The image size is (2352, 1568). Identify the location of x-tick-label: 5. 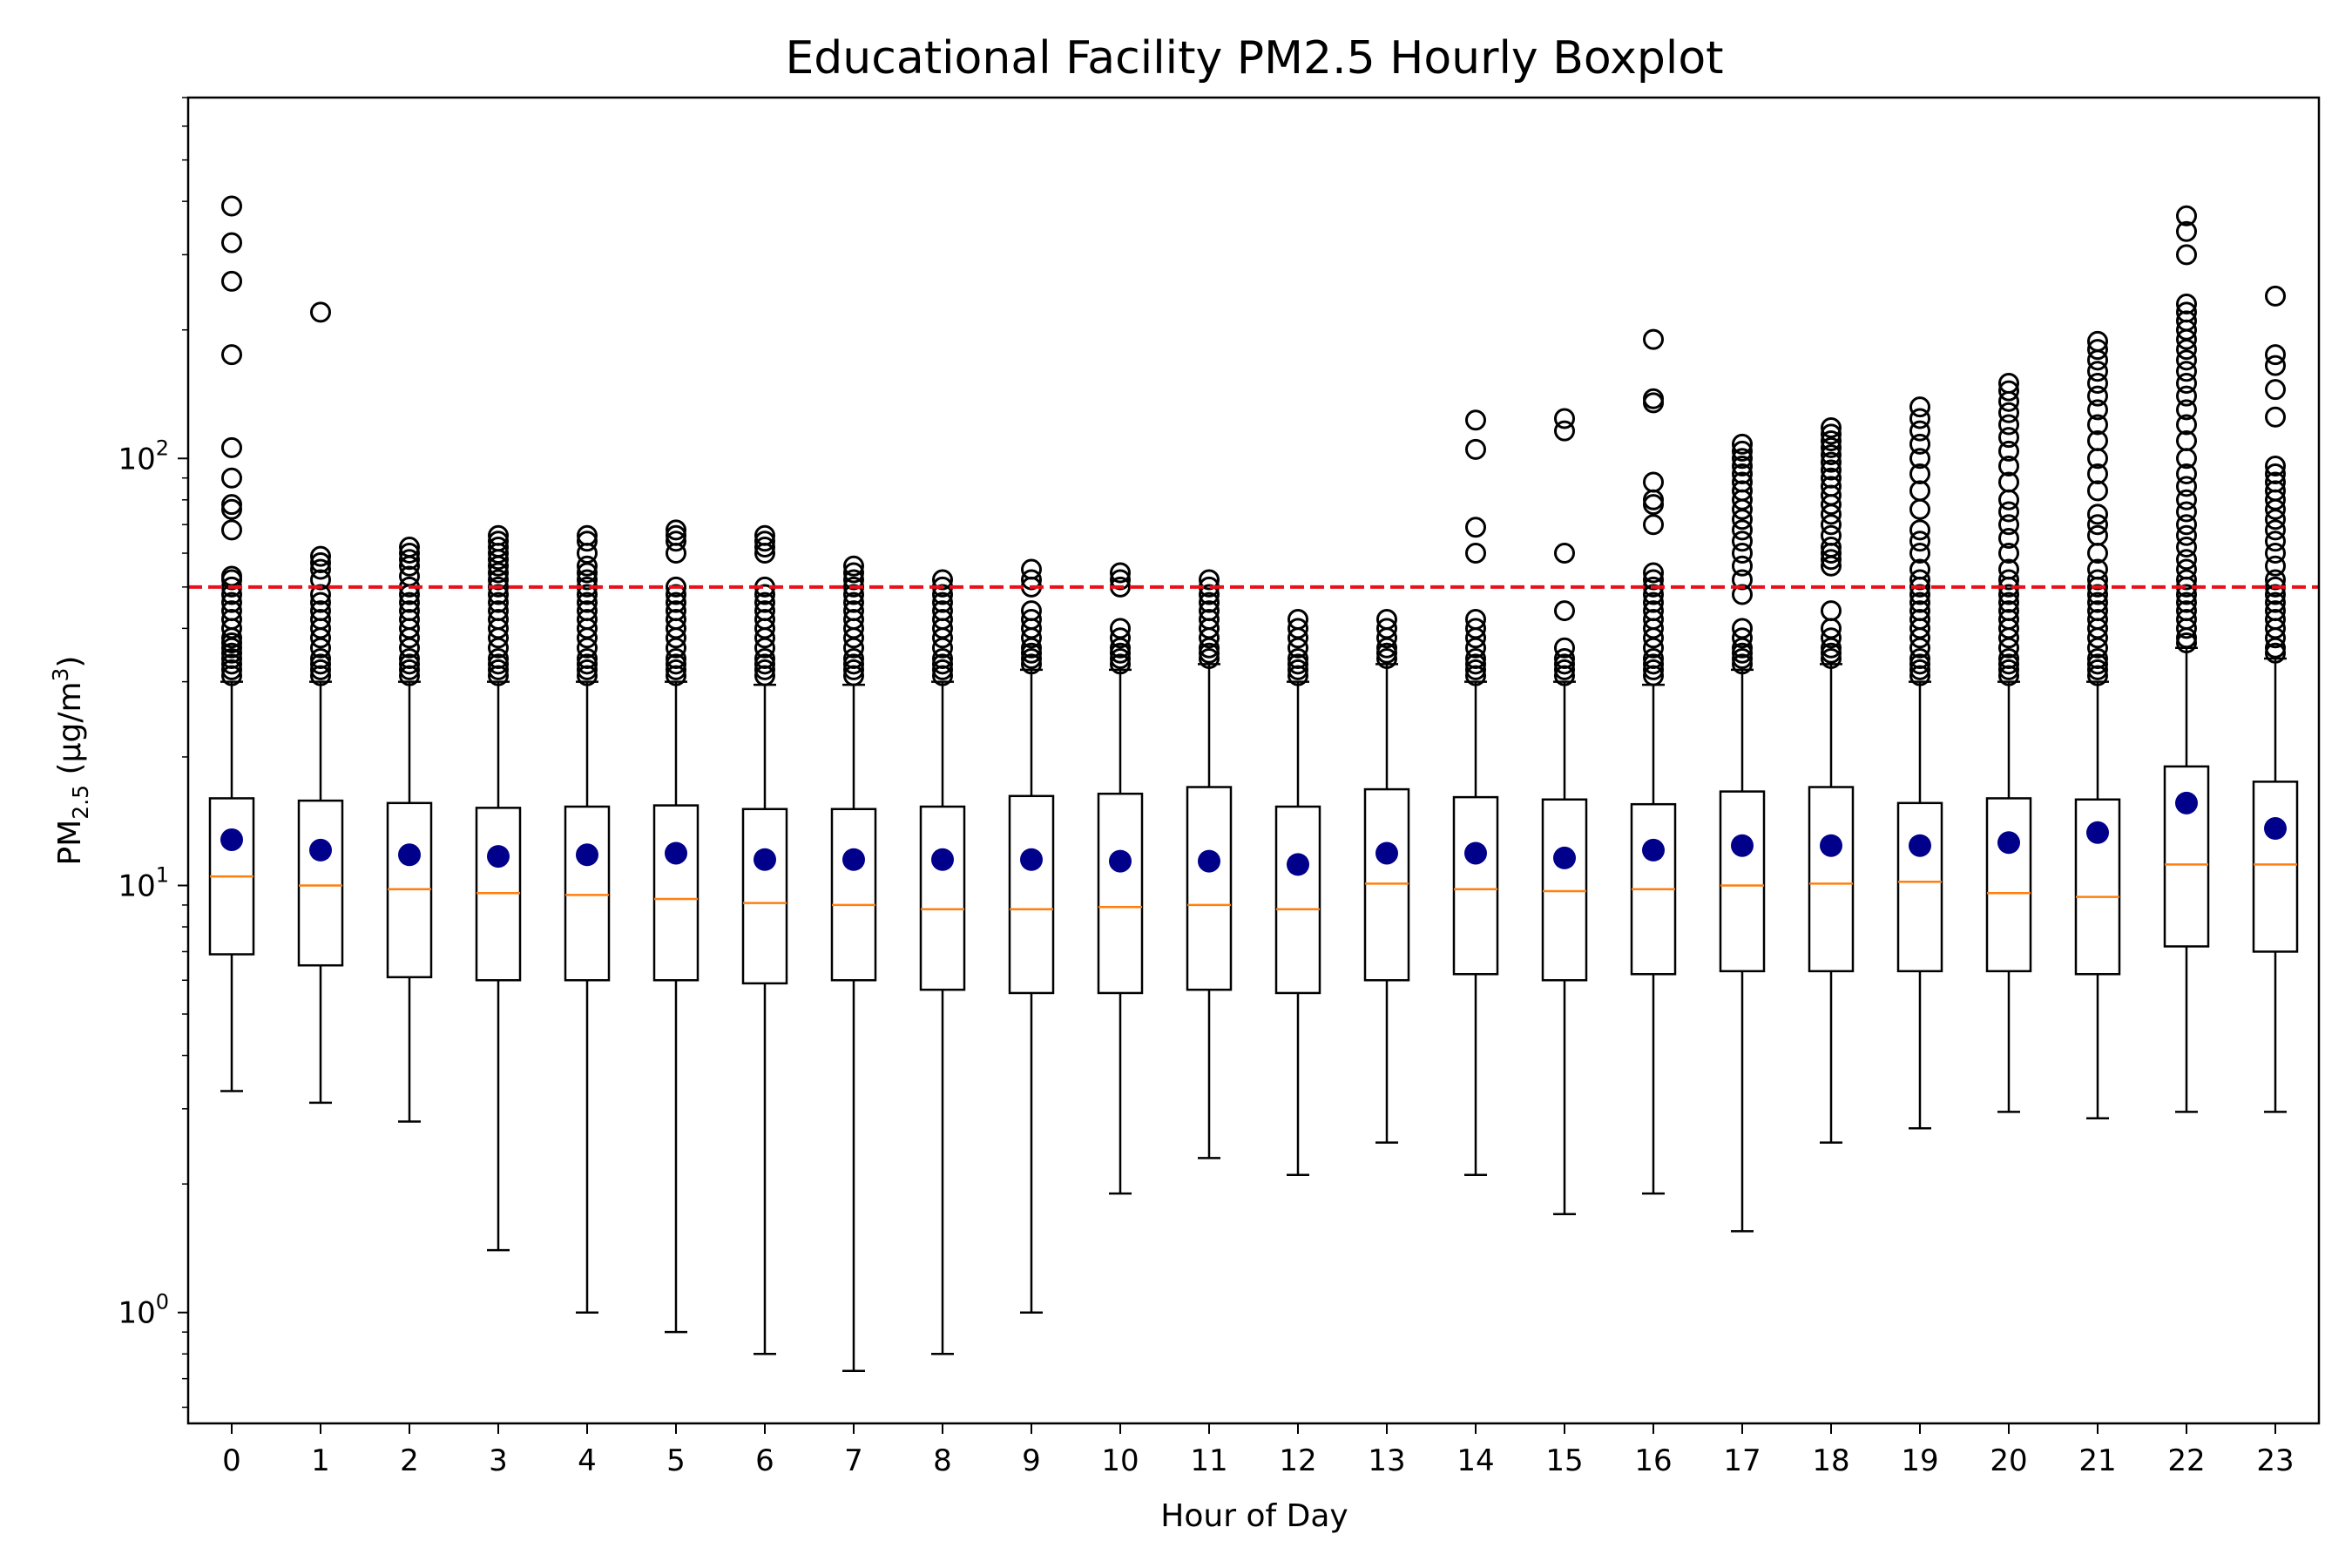
(676, 1460).